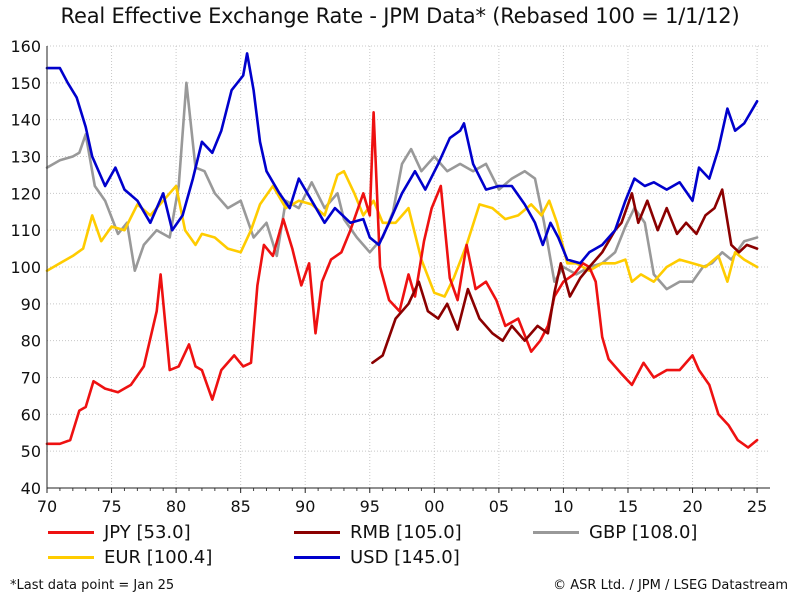  Describe the element at coordinates (158, 557) in the screenshot. I see `legend-label-eur: EUR [100.4]` at that location.